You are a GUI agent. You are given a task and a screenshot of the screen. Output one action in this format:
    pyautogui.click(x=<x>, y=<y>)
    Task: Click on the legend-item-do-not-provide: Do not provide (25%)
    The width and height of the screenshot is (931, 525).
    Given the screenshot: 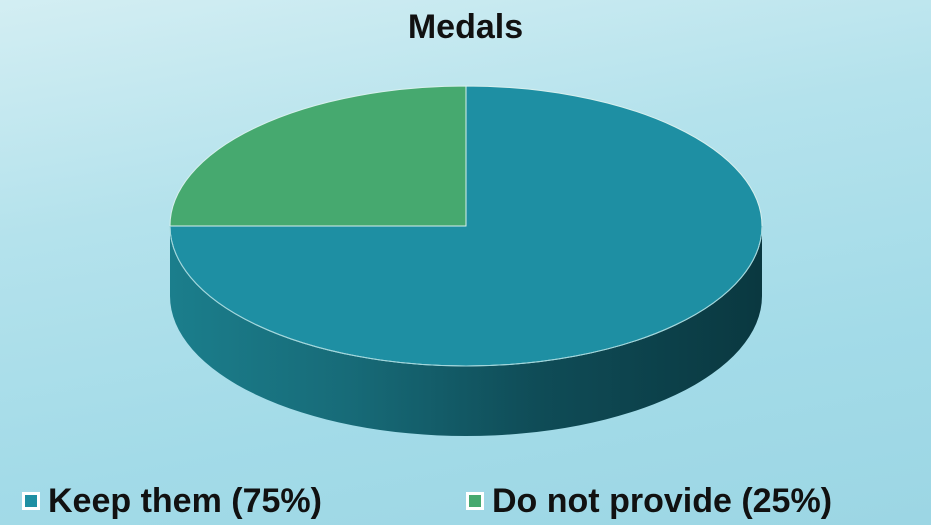 What is the action you would take?
    pyautogui.click(x=649, y=501)
    